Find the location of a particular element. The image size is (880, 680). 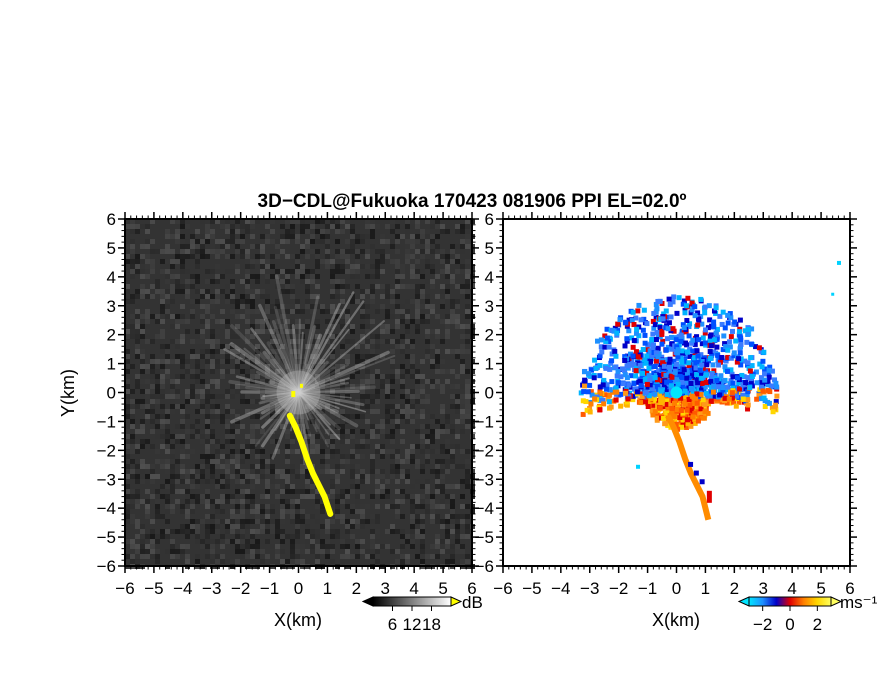

velocity-colorbar: −2 0 2 is located at coordinates (790, 615).